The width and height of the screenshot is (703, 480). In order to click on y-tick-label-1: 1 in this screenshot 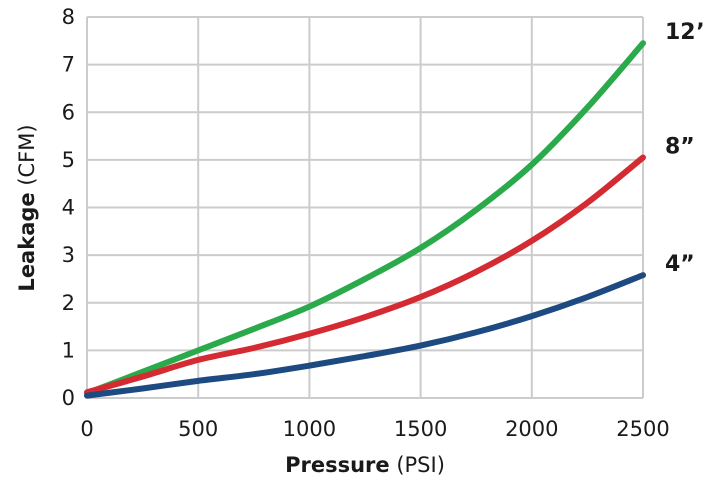, I will do `click(68, 350)`.